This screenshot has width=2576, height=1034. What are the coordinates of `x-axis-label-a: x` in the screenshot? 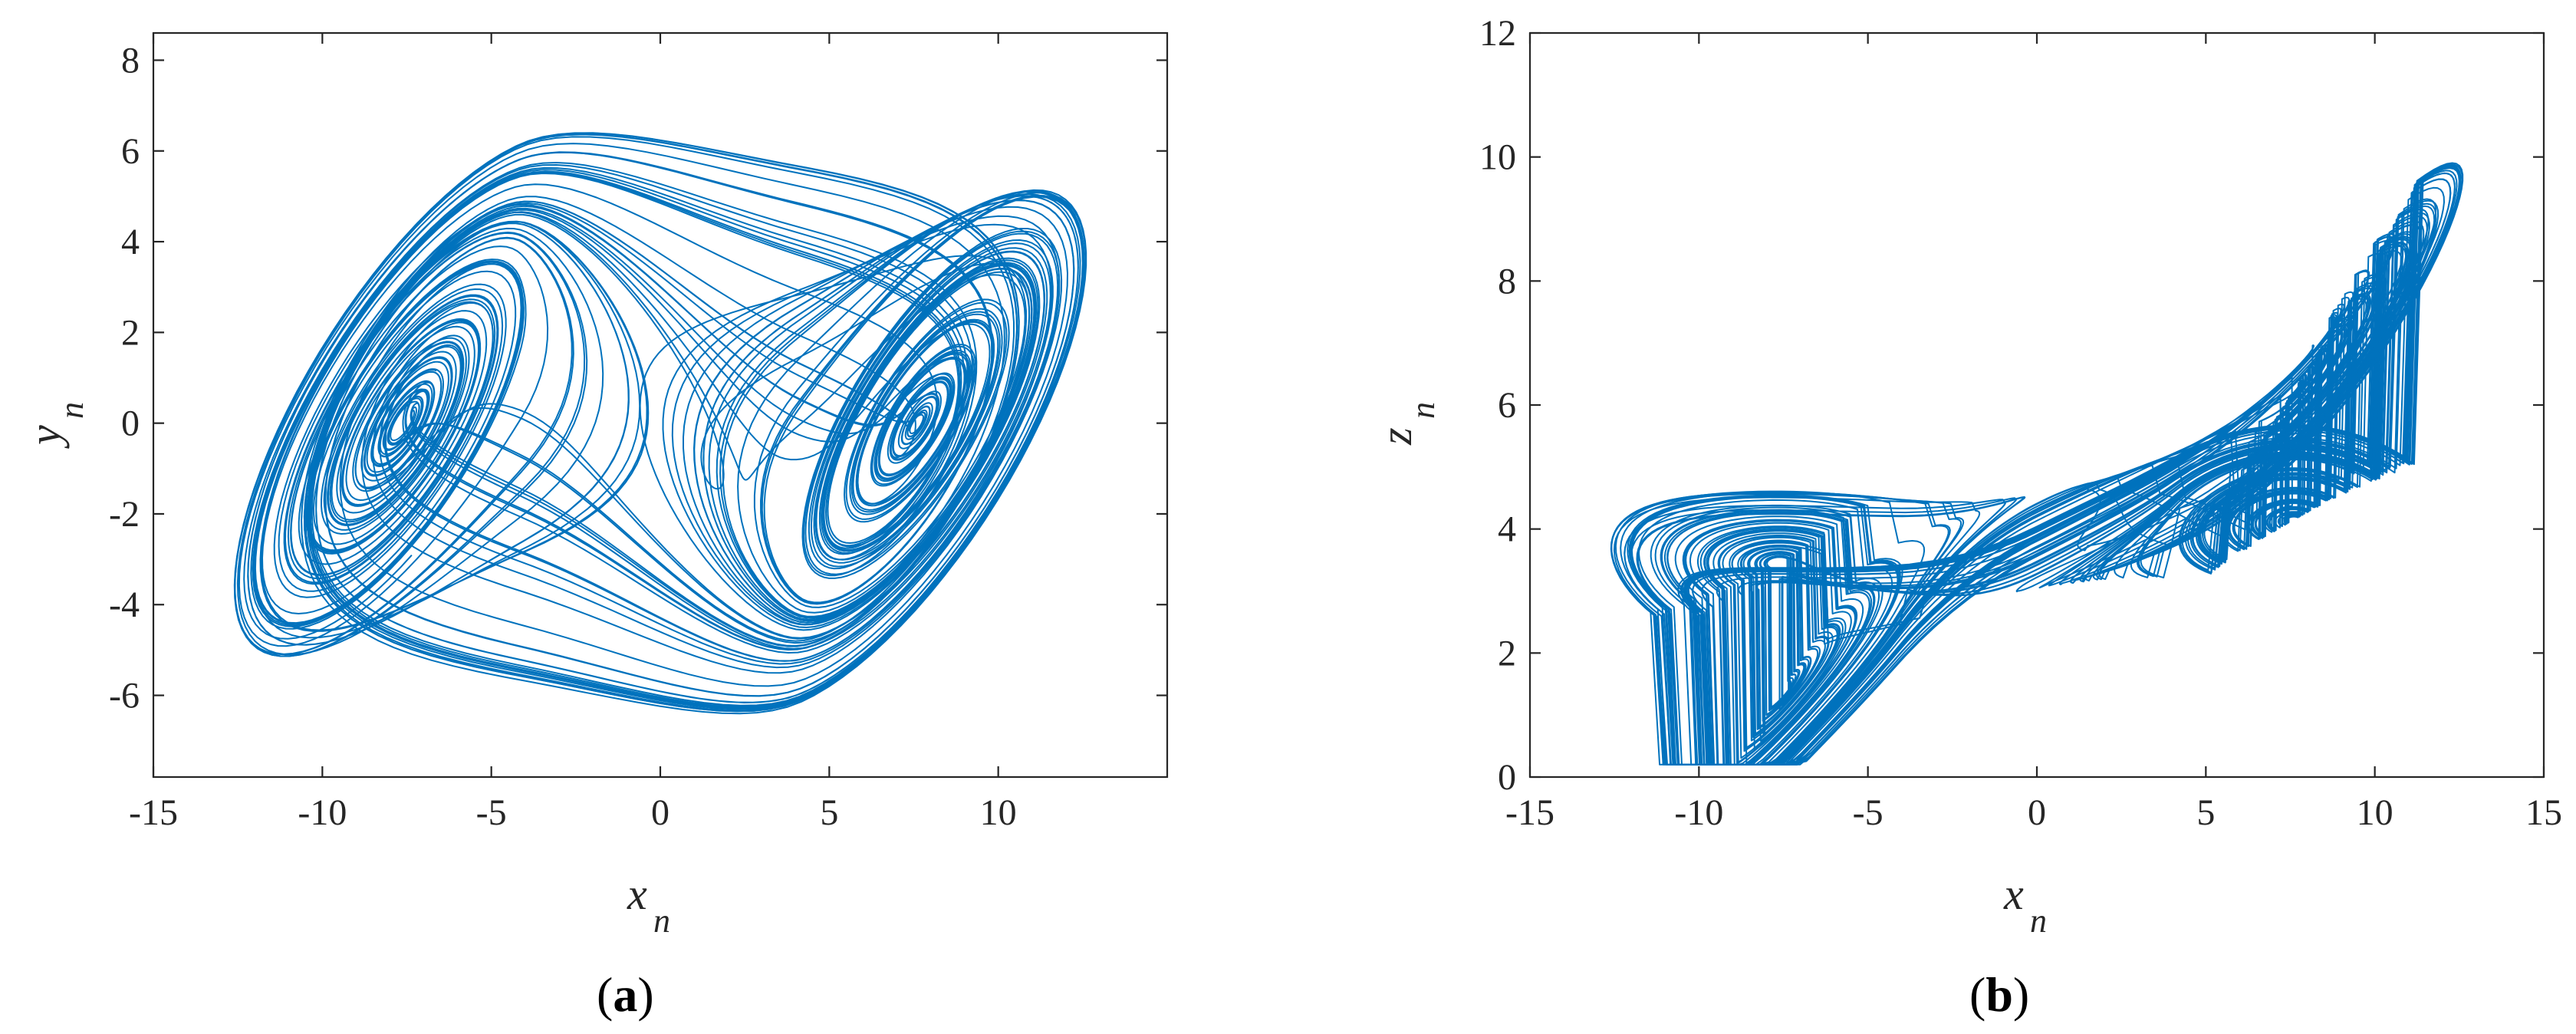 It's located at (637, 894).